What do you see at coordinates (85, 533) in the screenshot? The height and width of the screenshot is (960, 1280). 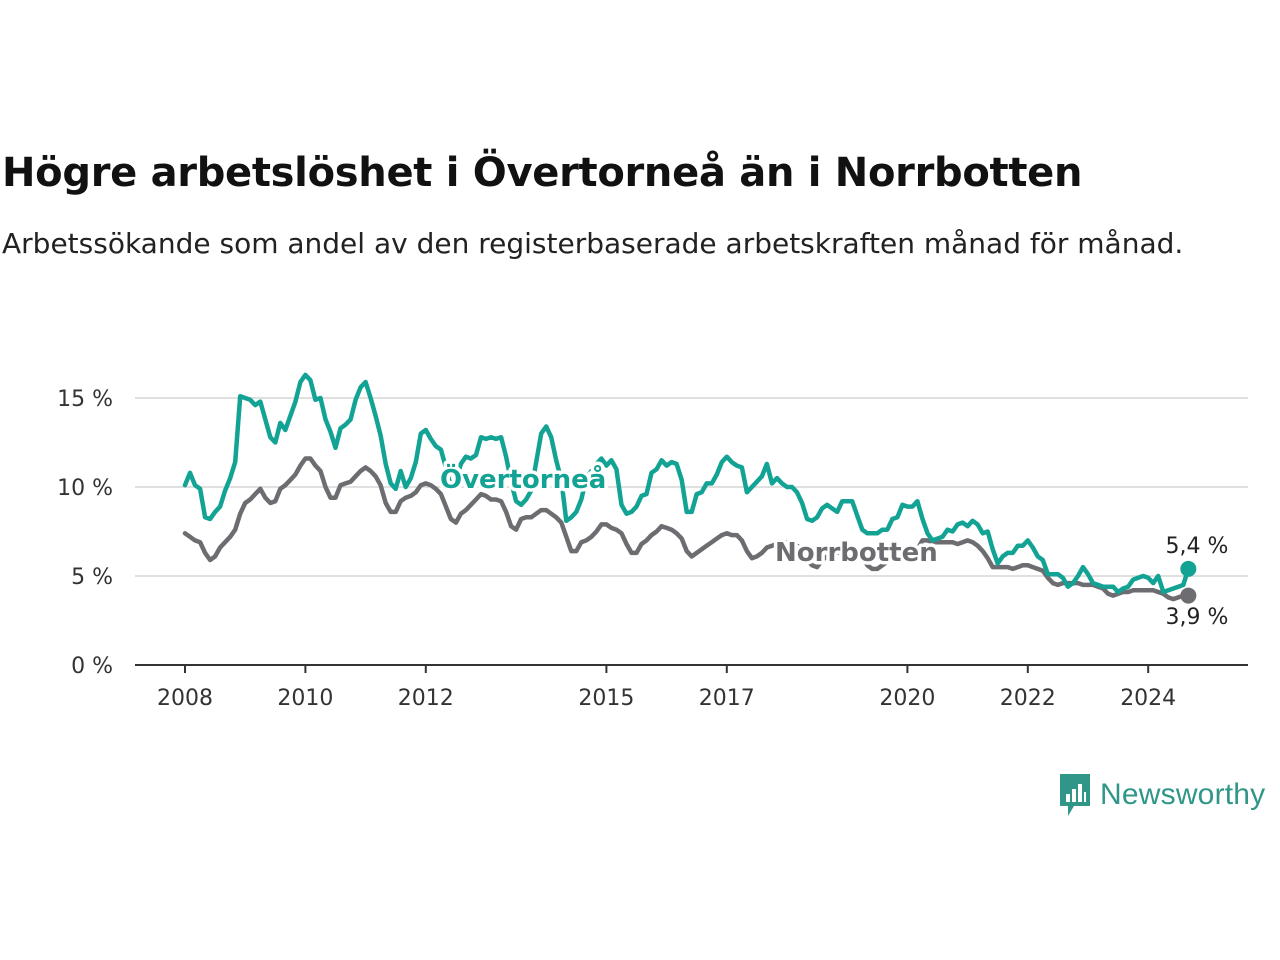 I see `y-axis-ticks: 0 % 5 % 10 % 15 %` at bounding box center [85, 533].